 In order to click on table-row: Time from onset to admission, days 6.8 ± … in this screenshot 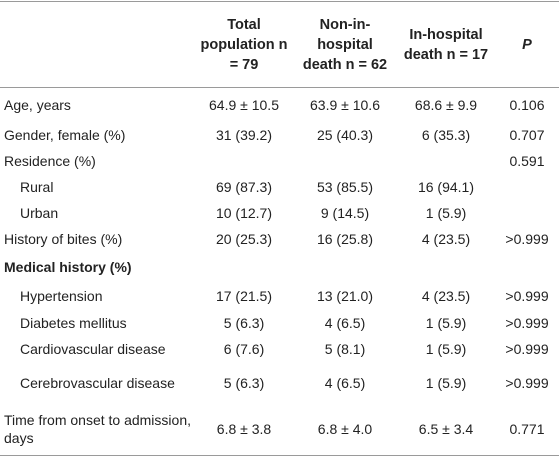, I will do `click(279, 430)`.